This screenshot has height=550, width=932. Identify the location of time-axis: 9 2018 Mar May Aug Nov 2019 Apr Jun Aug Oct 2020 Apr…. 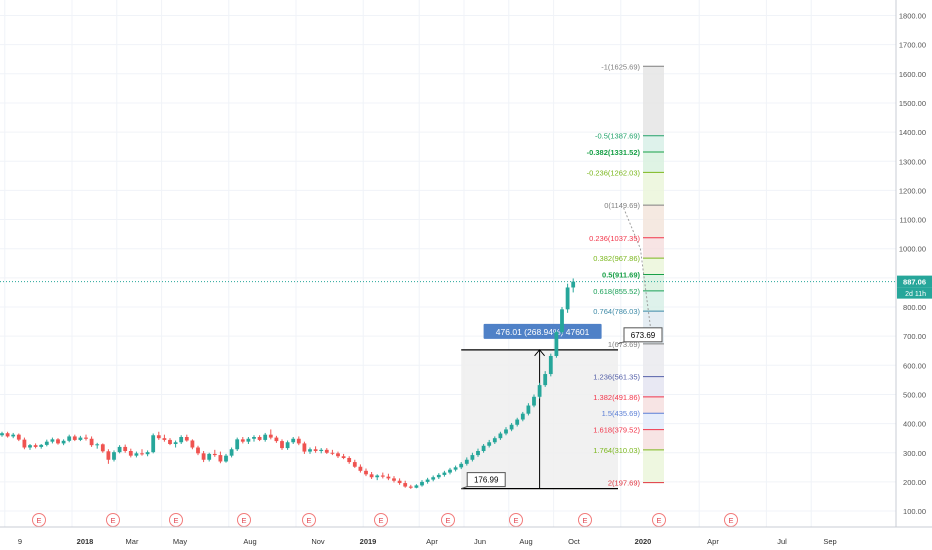
(466, 538).